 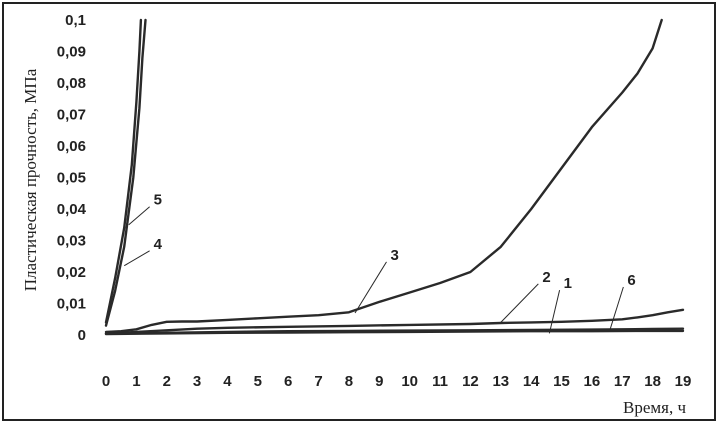 I want to click on series-label-2: 2, so click(x=546, y=277).